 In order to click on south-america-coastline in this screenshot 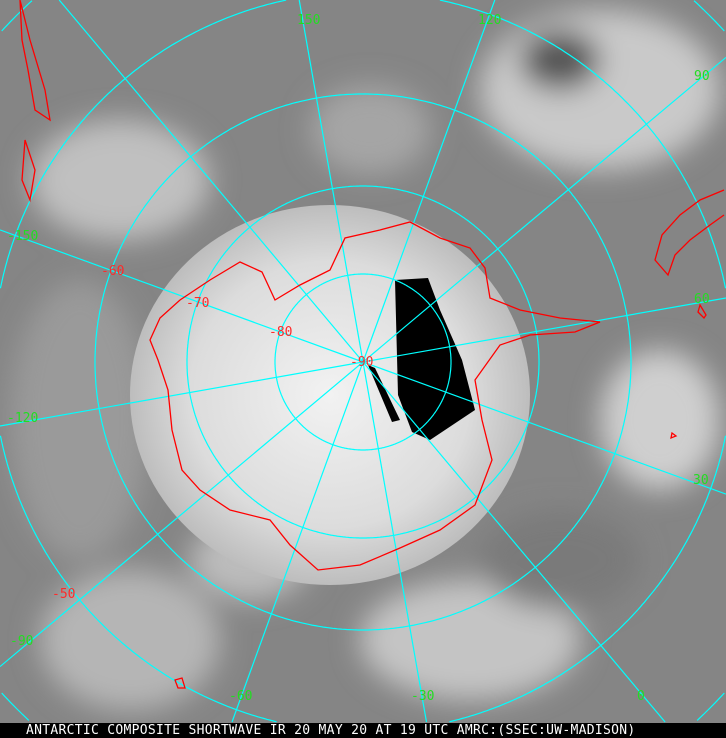, I will do `click(689, 233)`.